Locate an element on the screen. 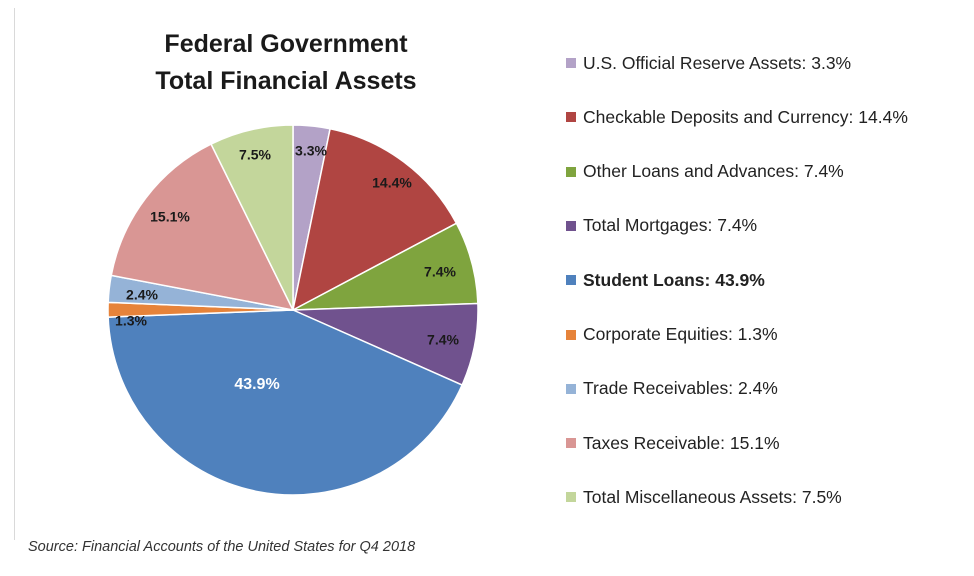 This screenshot has height=576, width=974. slice-data-label: 14.4% is located at coordinates (392, 183).